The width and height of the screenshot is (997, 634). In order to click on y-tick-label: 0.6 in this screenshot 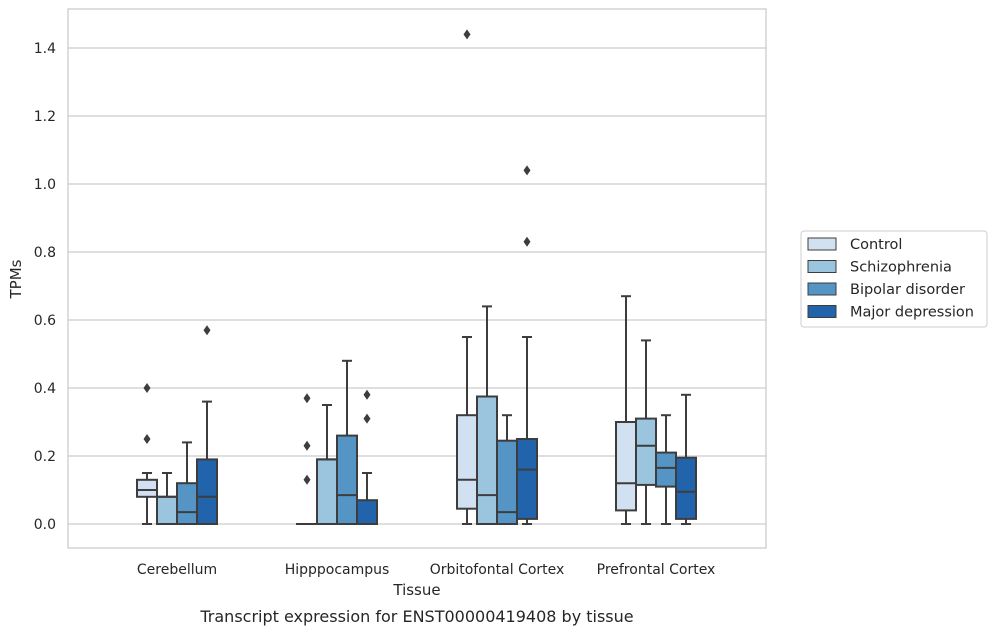, I will do `click(45, 321)`.